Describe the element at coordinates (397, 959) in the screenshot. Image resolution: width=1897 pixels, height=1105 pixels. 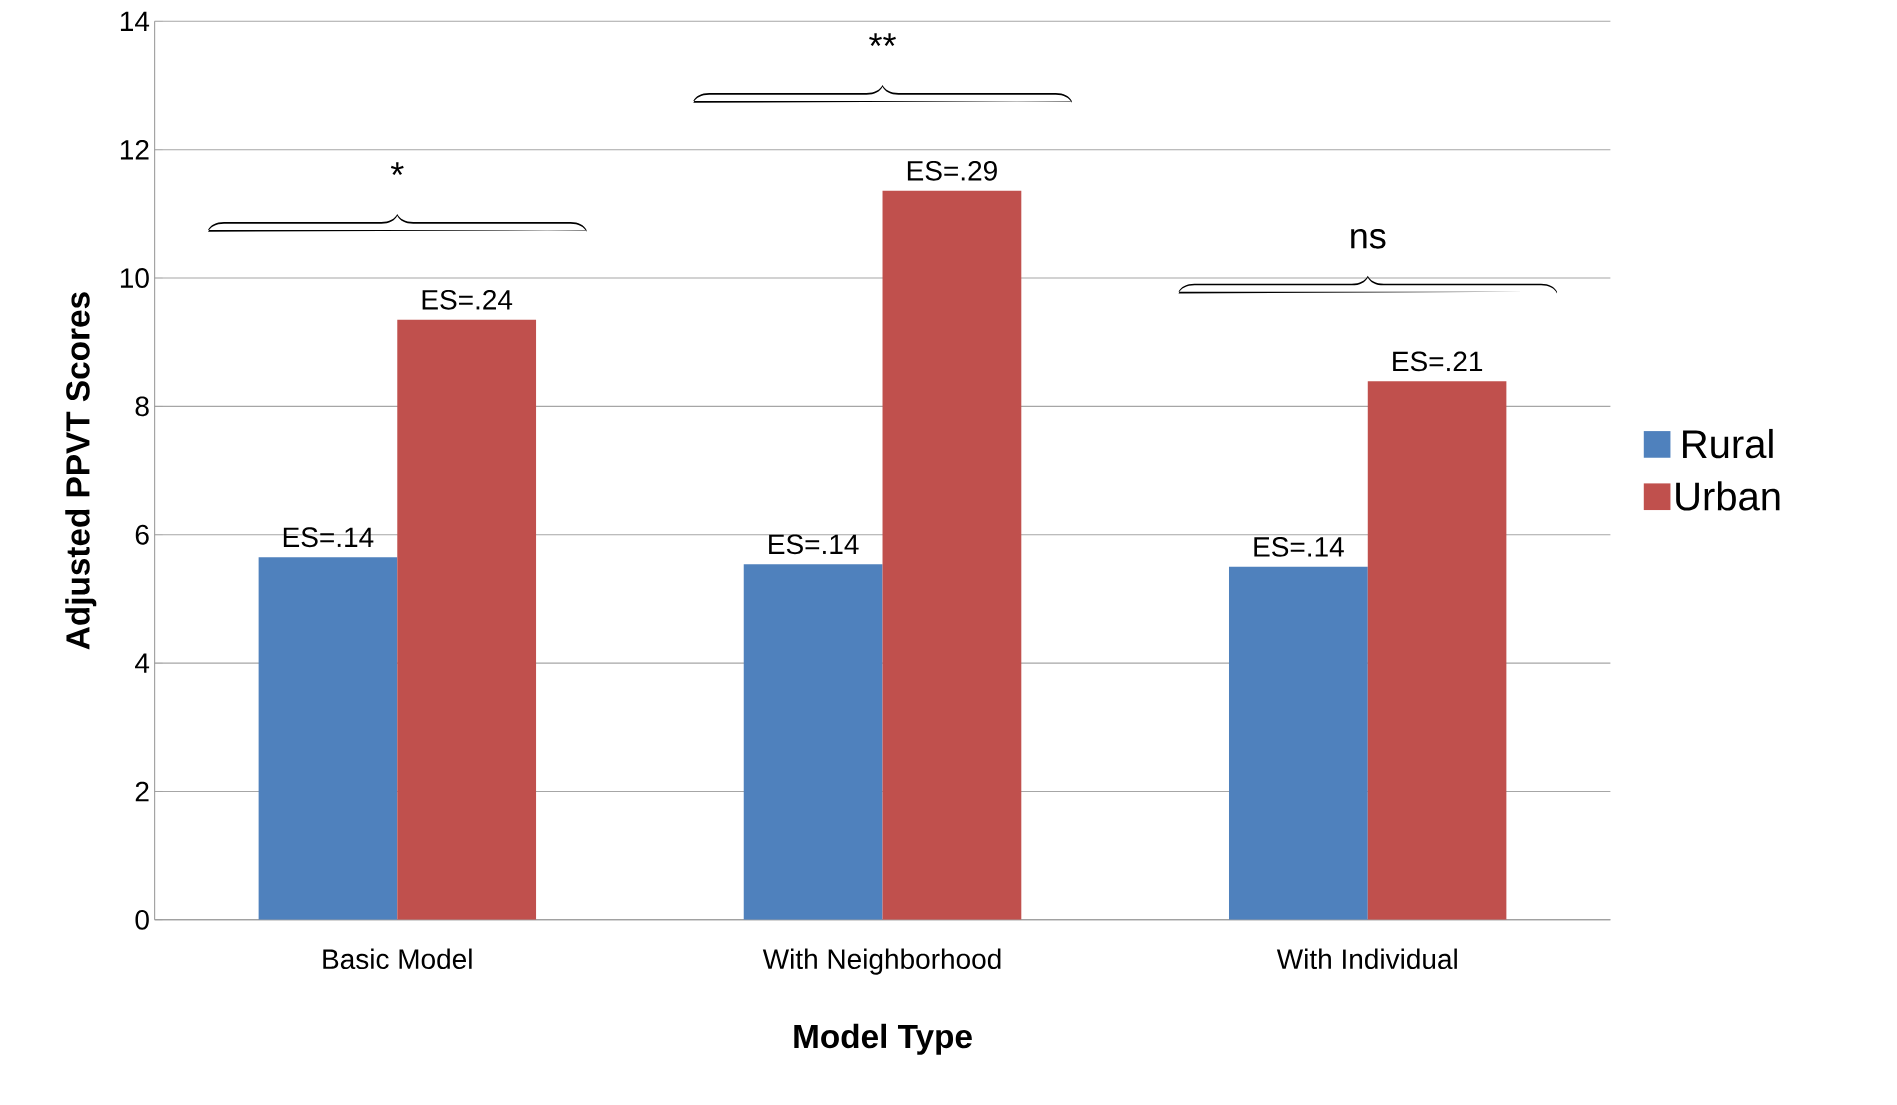
I see `x-tick-label: Basic Model` at that location.